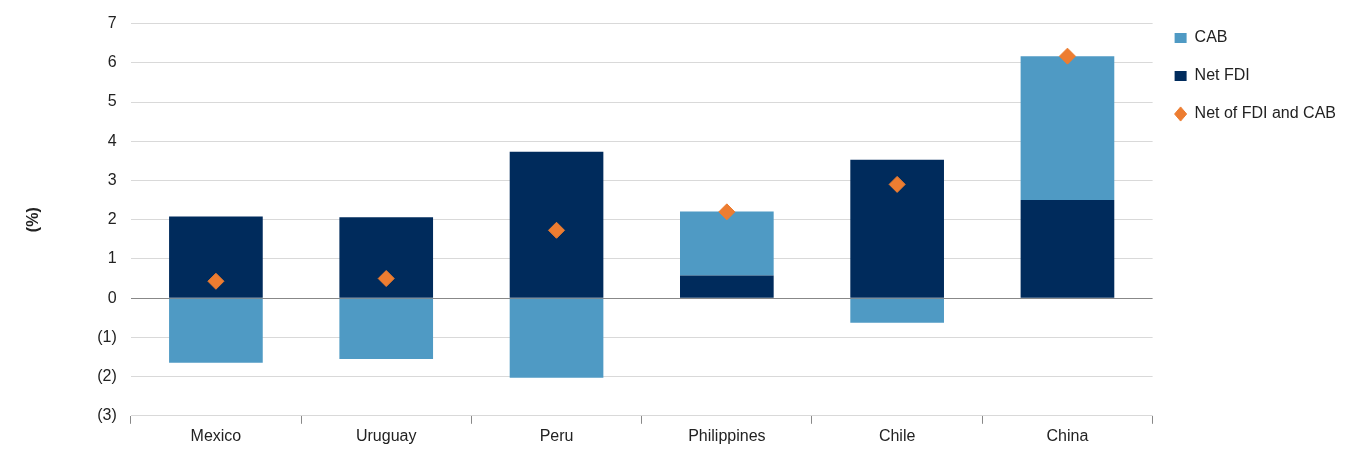 This screenshot has width=1356, height=455. I want to click on y-tick-label: 1, so click(112, 258).